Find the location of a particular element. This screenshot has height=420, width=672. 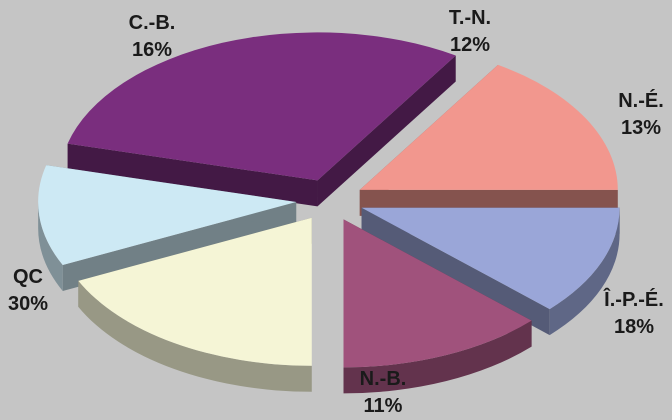

slice-name-ne: N.-É. is located at coordinates (641, 101).